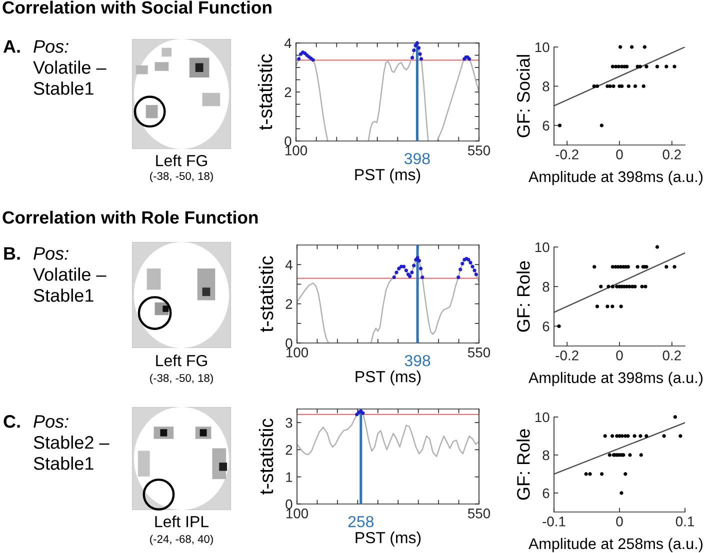  Describe the element at coordinates (72, 442) in the screenshot. I see `text: Stable2 –` at that location.